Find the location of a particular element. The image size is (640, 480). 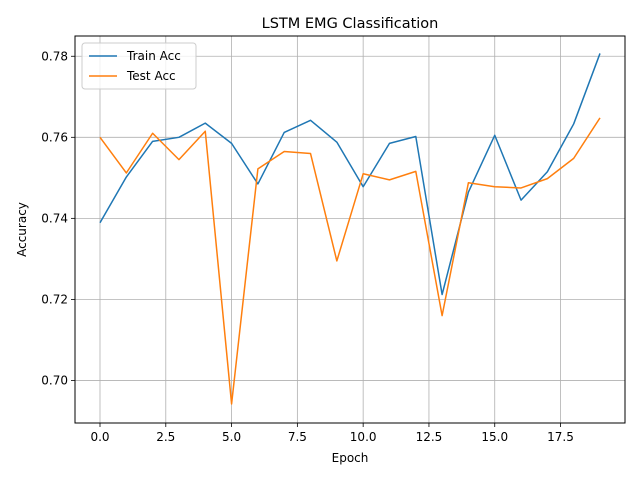

legend-box is located at coordinates (139, 66).